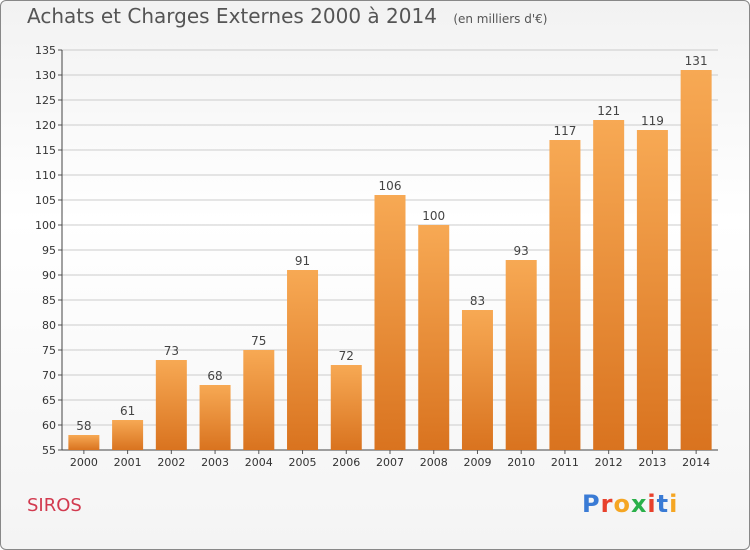  Describe the element at coordinates (214, 376) in the screenshot. I see `data-label-2003: 68` at that location.